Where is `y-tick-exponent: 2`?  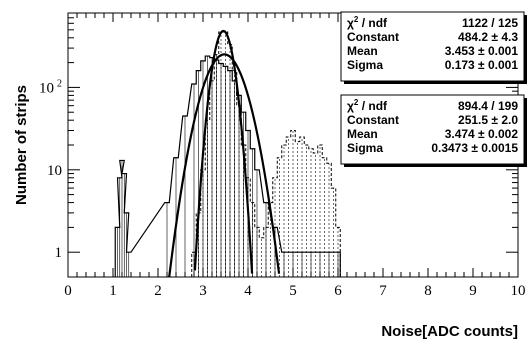
y-tick-exponent: 2 is located at coordinates (59, 83).